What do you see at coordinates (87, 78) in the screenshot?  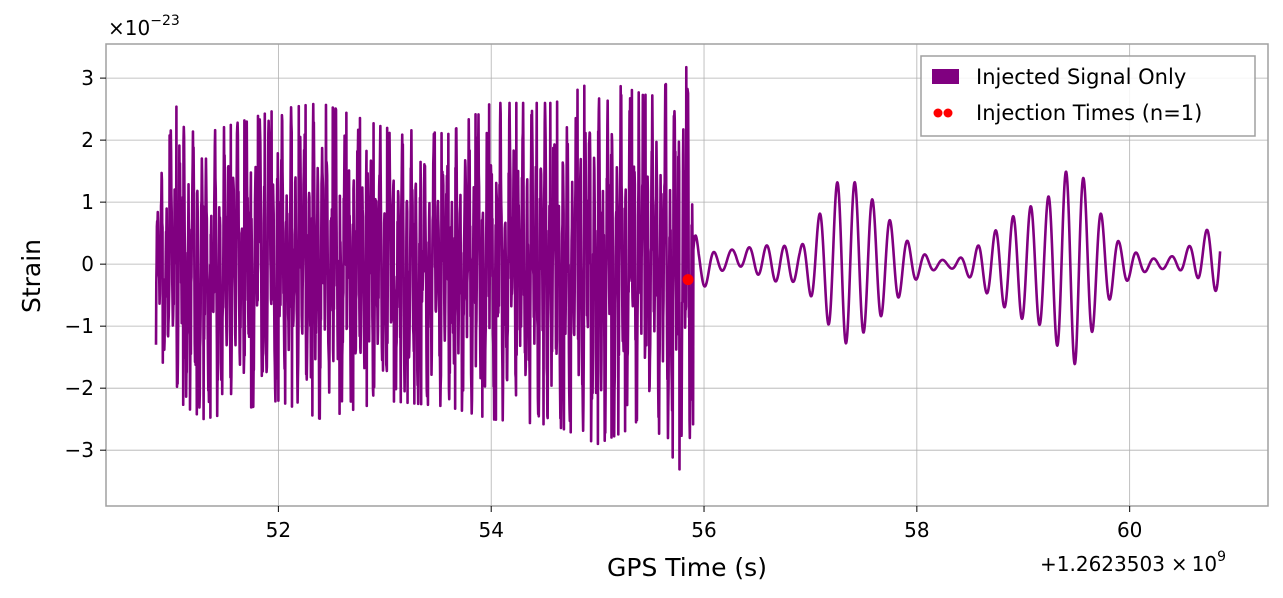 I see `y-tick-label: 3` at bounding box center [87, 78].